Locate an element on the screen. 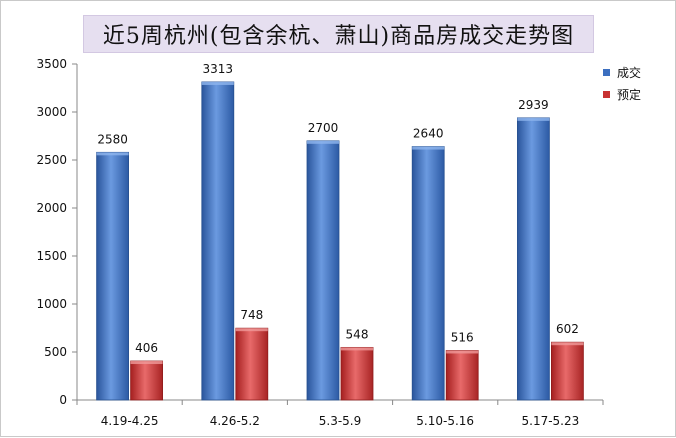 The image size is (676, 438). chart-legend: 成交 预定 is located at coordinates (638, 83).